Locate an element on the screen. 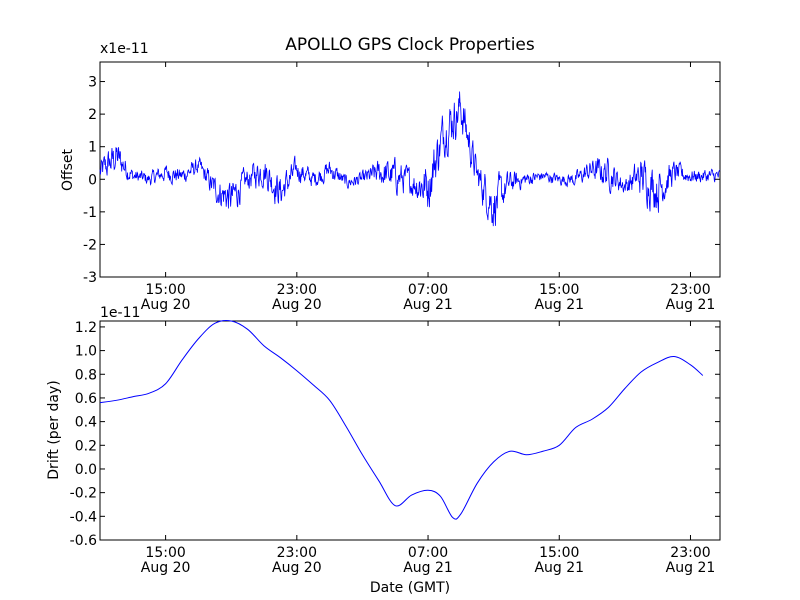  offset-ylabel: Offset is located at coordinates (68, 169).